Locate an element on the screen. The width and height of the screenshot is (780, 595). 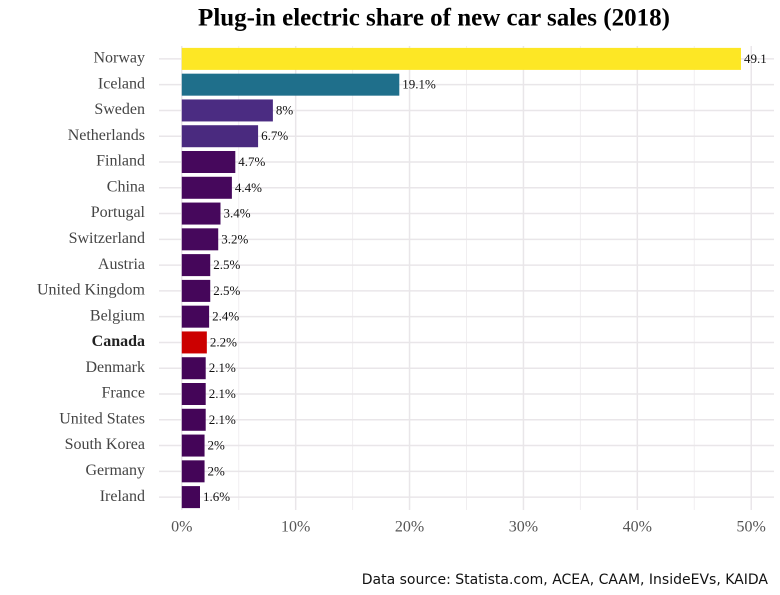
value-label: 2.4% is located at coordinates (225, 316).